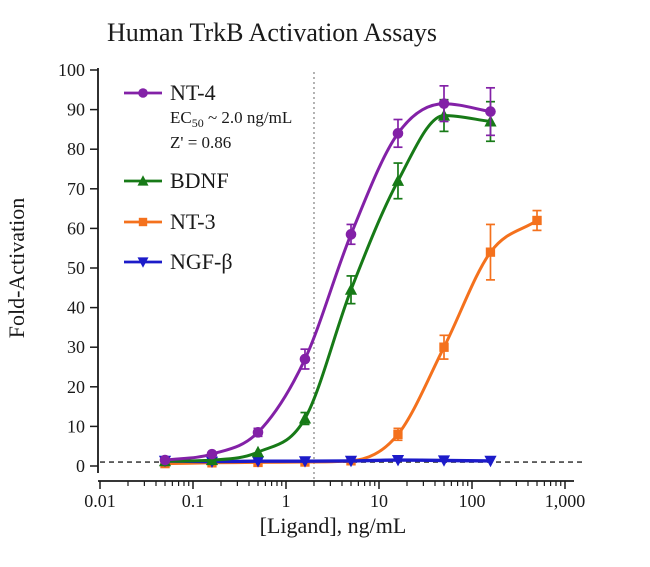  I want to click on legend-label-bdnf: BDNF, so click(199, 180).